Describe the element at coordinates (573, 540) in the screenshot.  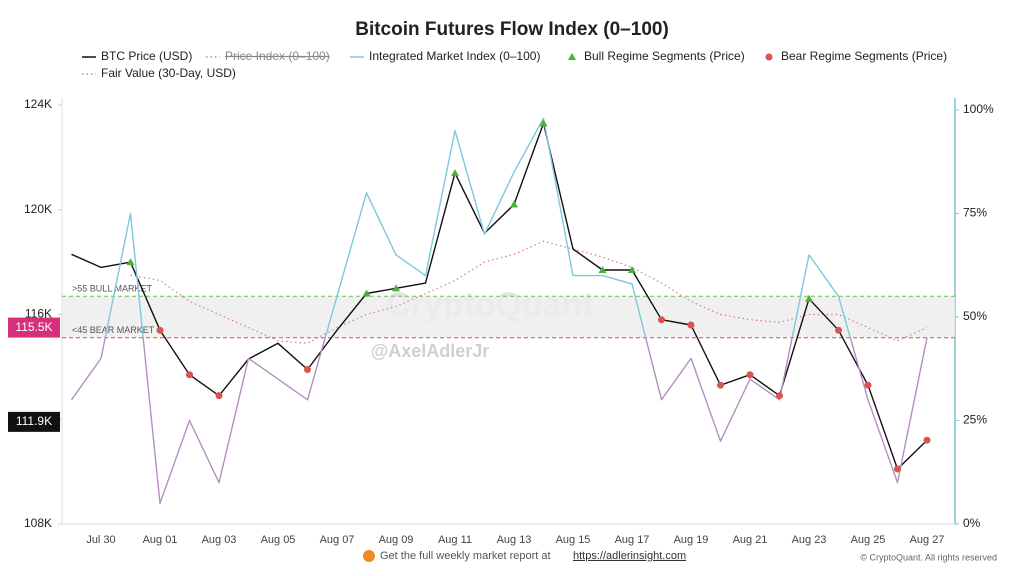
I see `x-tick-label: Aug 15` at that location.